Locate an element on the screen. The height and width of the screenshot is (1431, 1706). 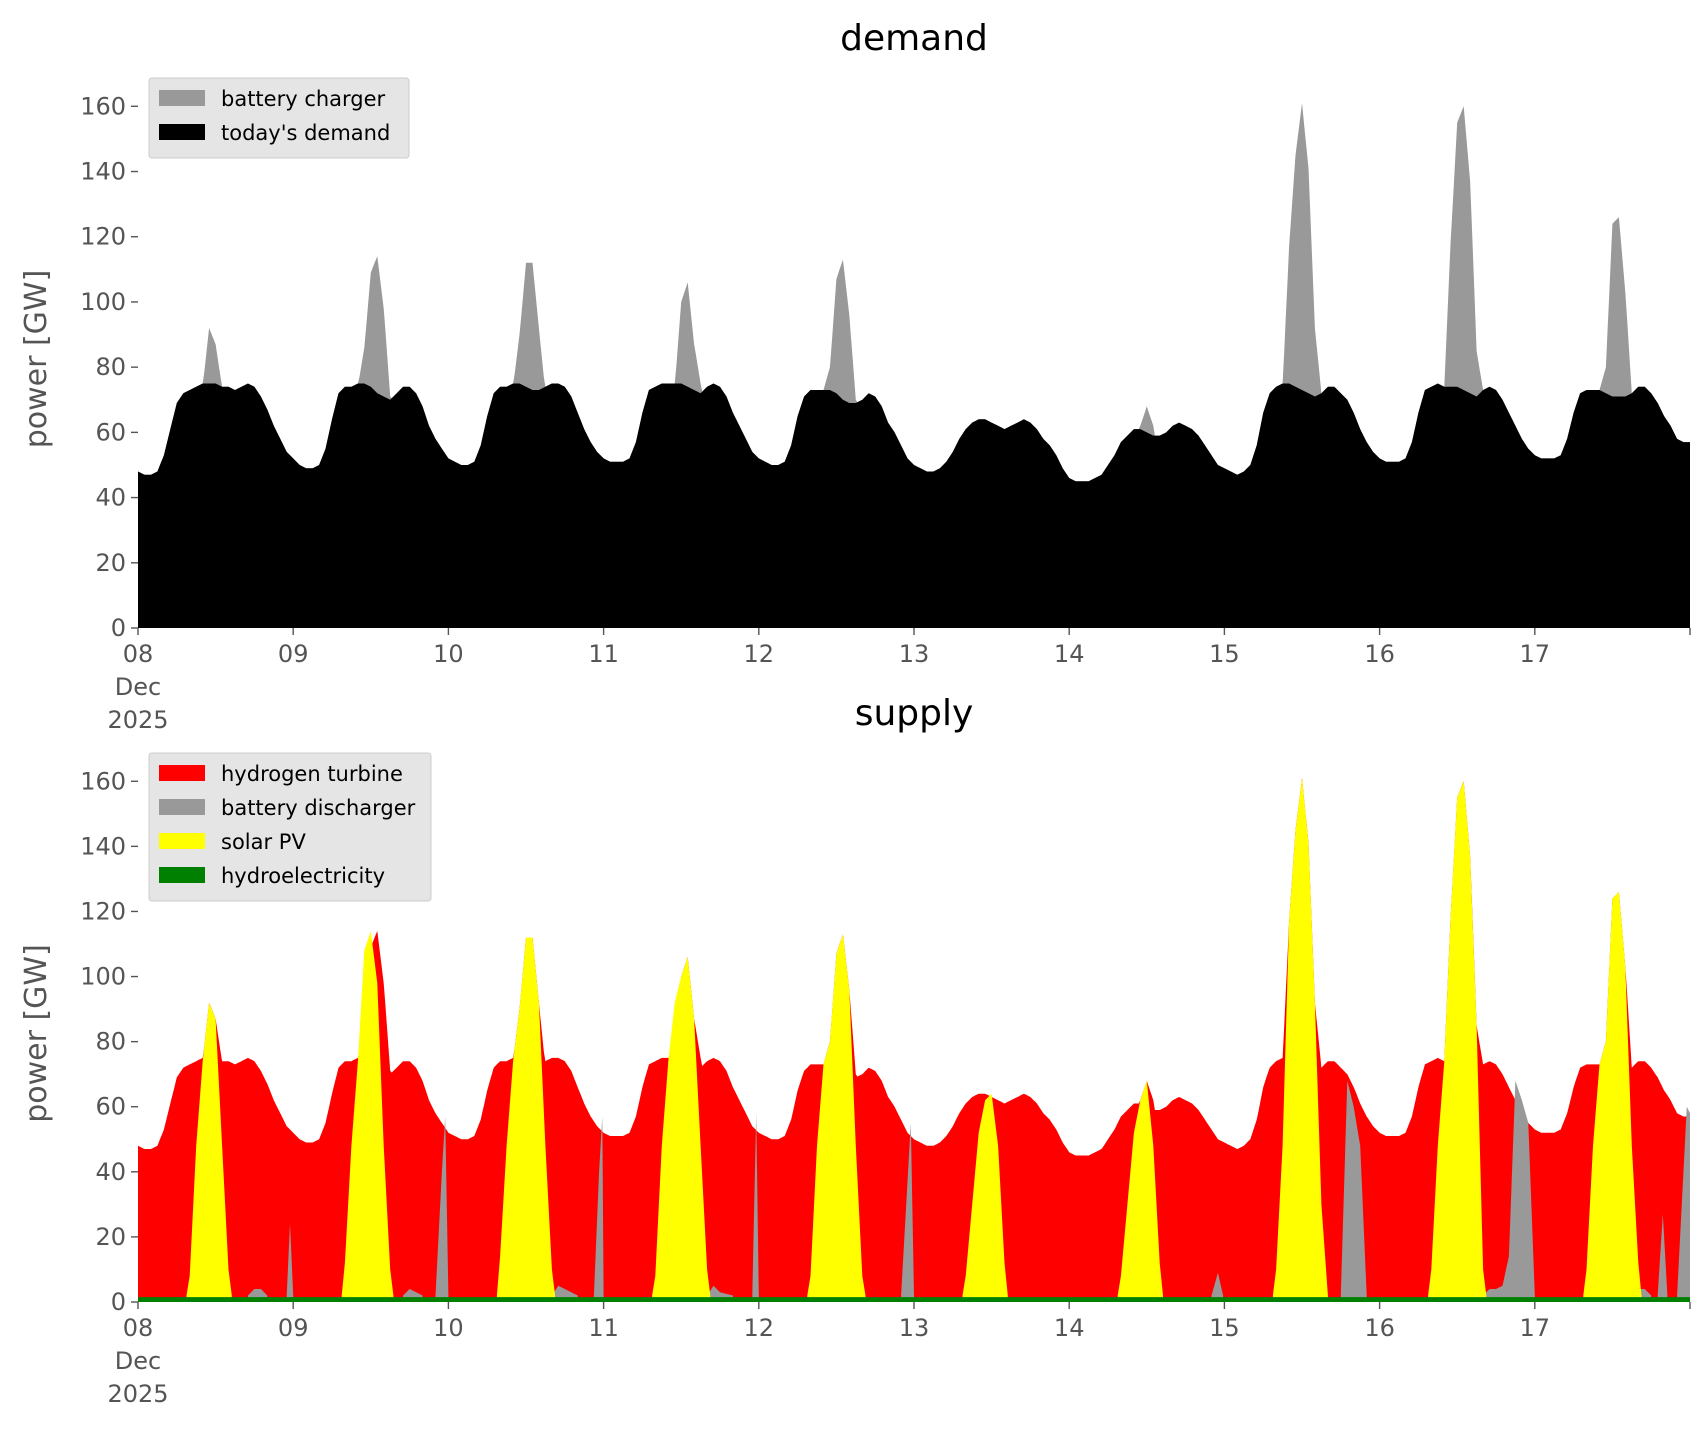
legend-label: today's demand is located at coordinates (305, 133).